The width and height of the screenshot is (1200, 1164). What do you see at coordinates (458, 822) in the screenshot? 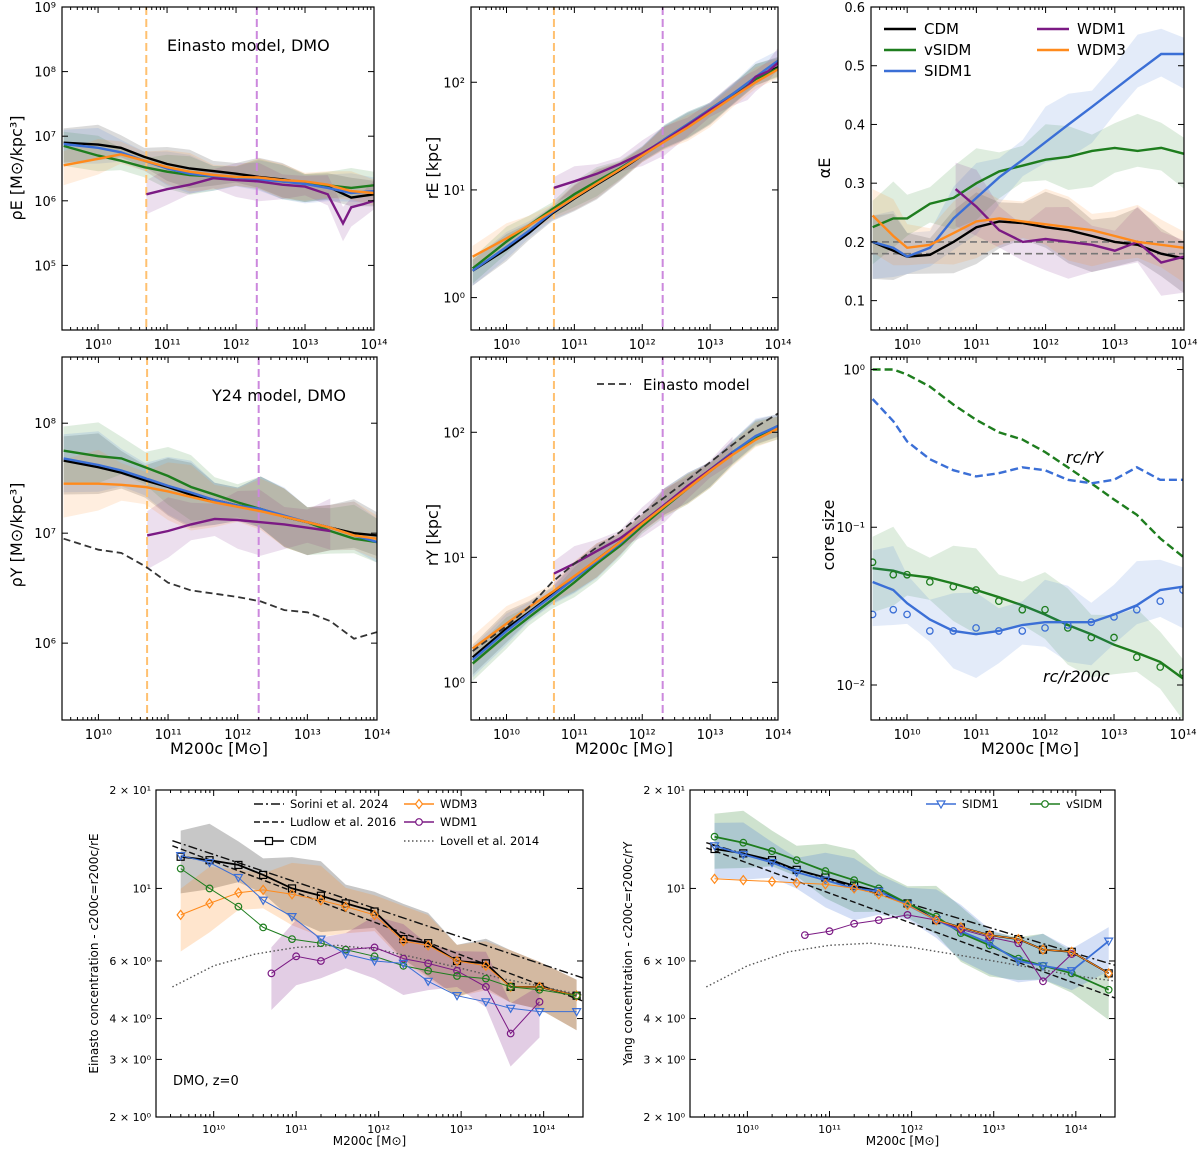
I see `legend-label: WDM1` at bounding box center [458, 822].